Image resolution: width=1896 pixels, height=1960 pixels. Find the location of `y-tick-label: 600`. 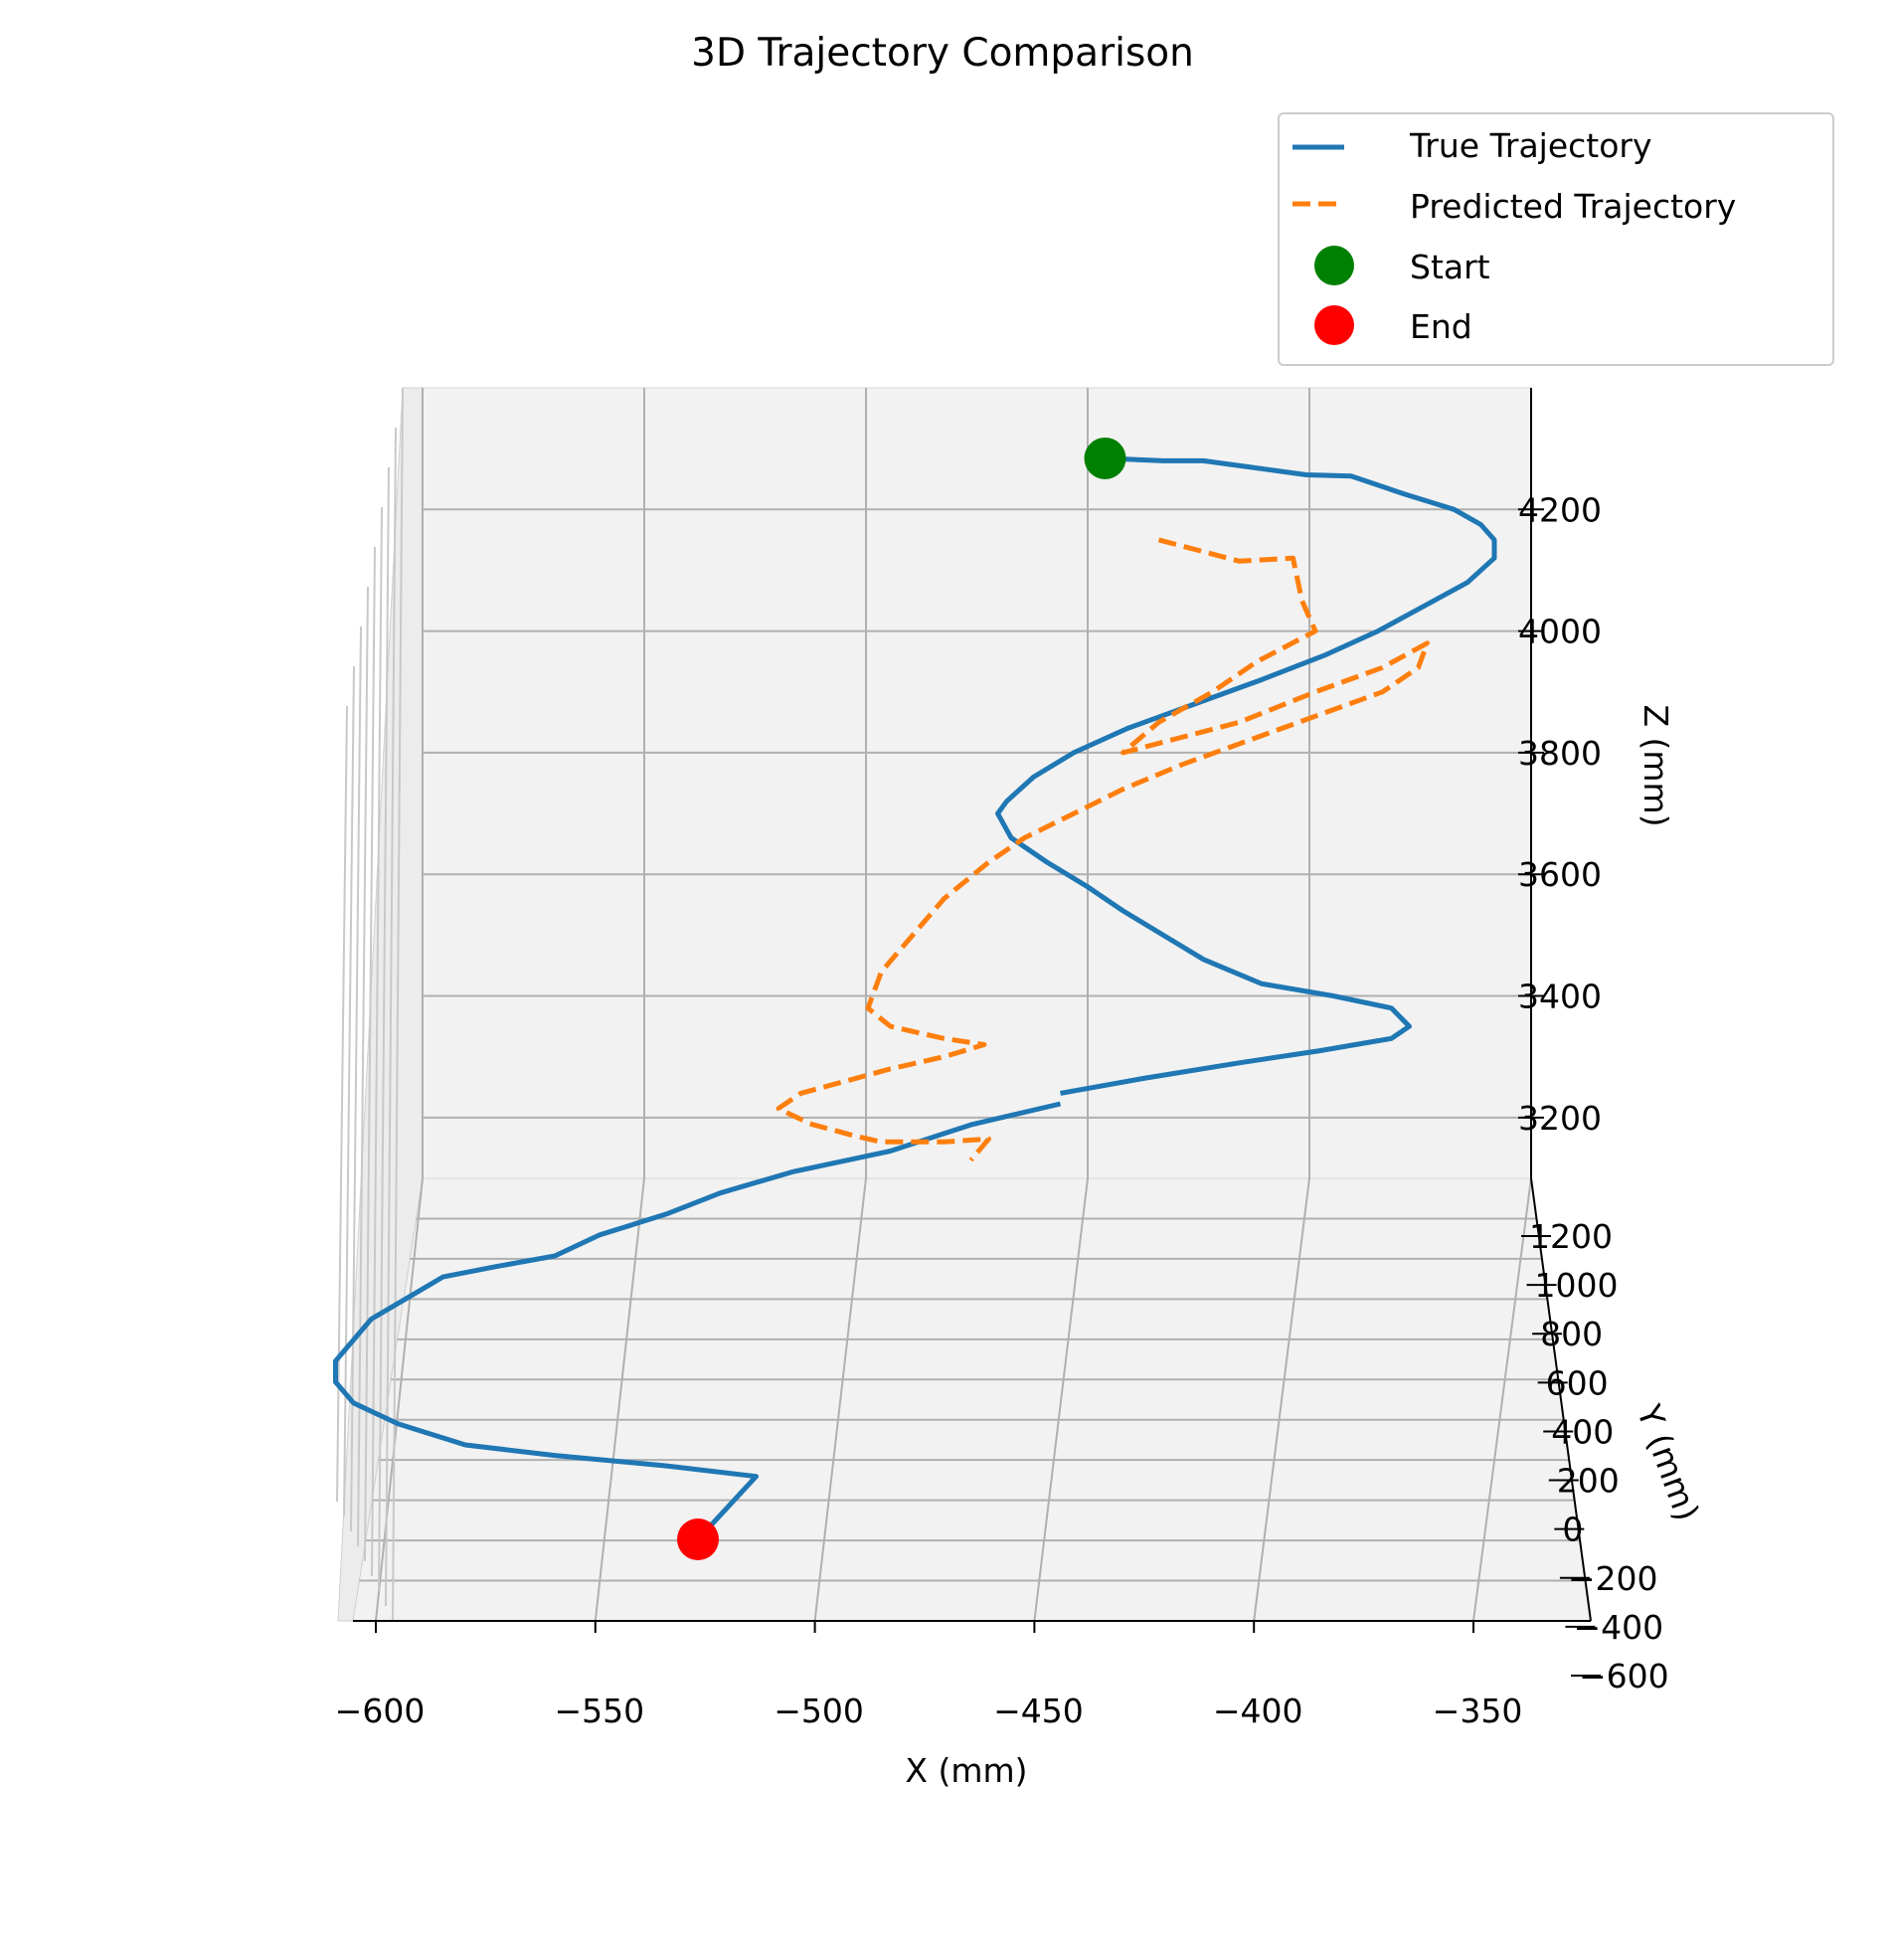

y-tick-label: 600 is located at coordinates (1577, 1382).